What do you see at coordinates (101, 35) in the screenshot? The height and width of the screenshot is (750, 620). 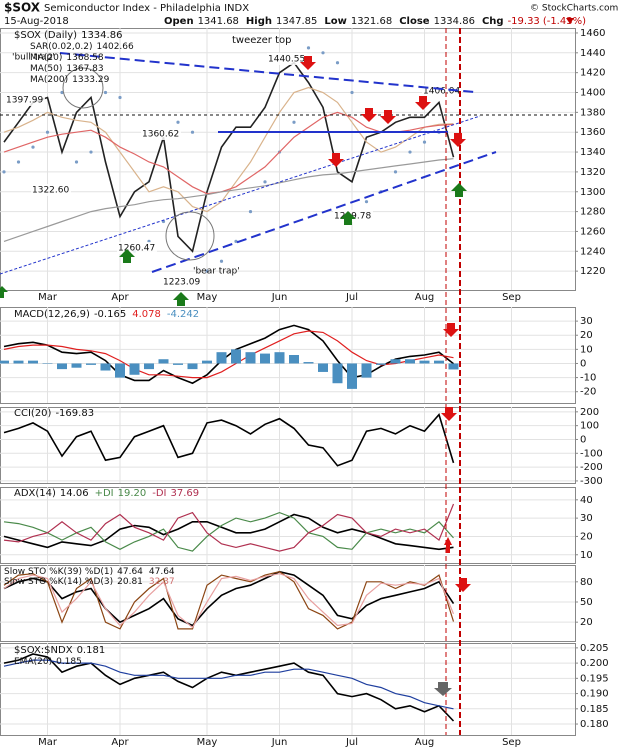 I see `legend-value: 1334.86` at bounding box center [101, 35].